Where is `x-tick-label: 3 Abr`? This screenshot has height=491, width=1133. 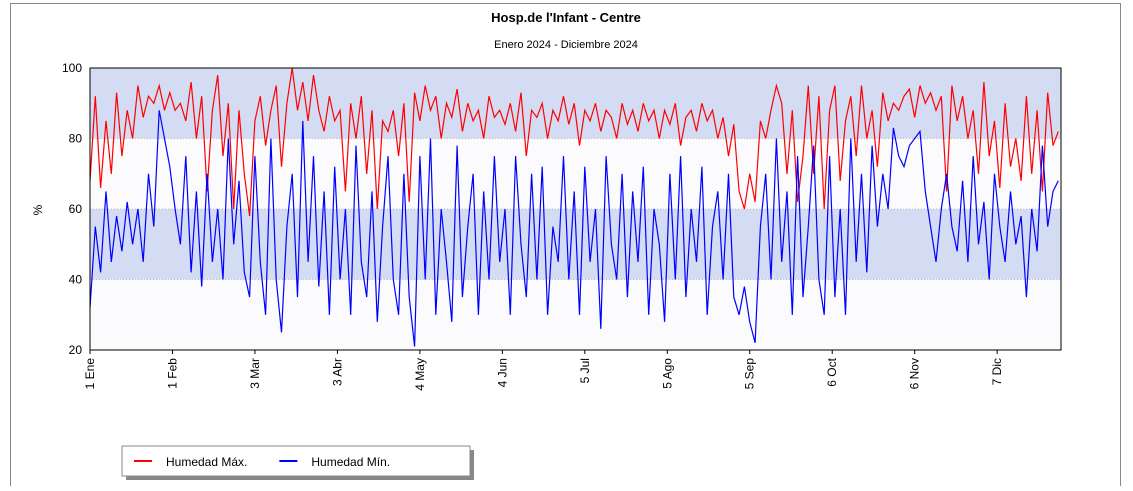 x-tick-label: 3 Abr is located at coordinates (337, 372).